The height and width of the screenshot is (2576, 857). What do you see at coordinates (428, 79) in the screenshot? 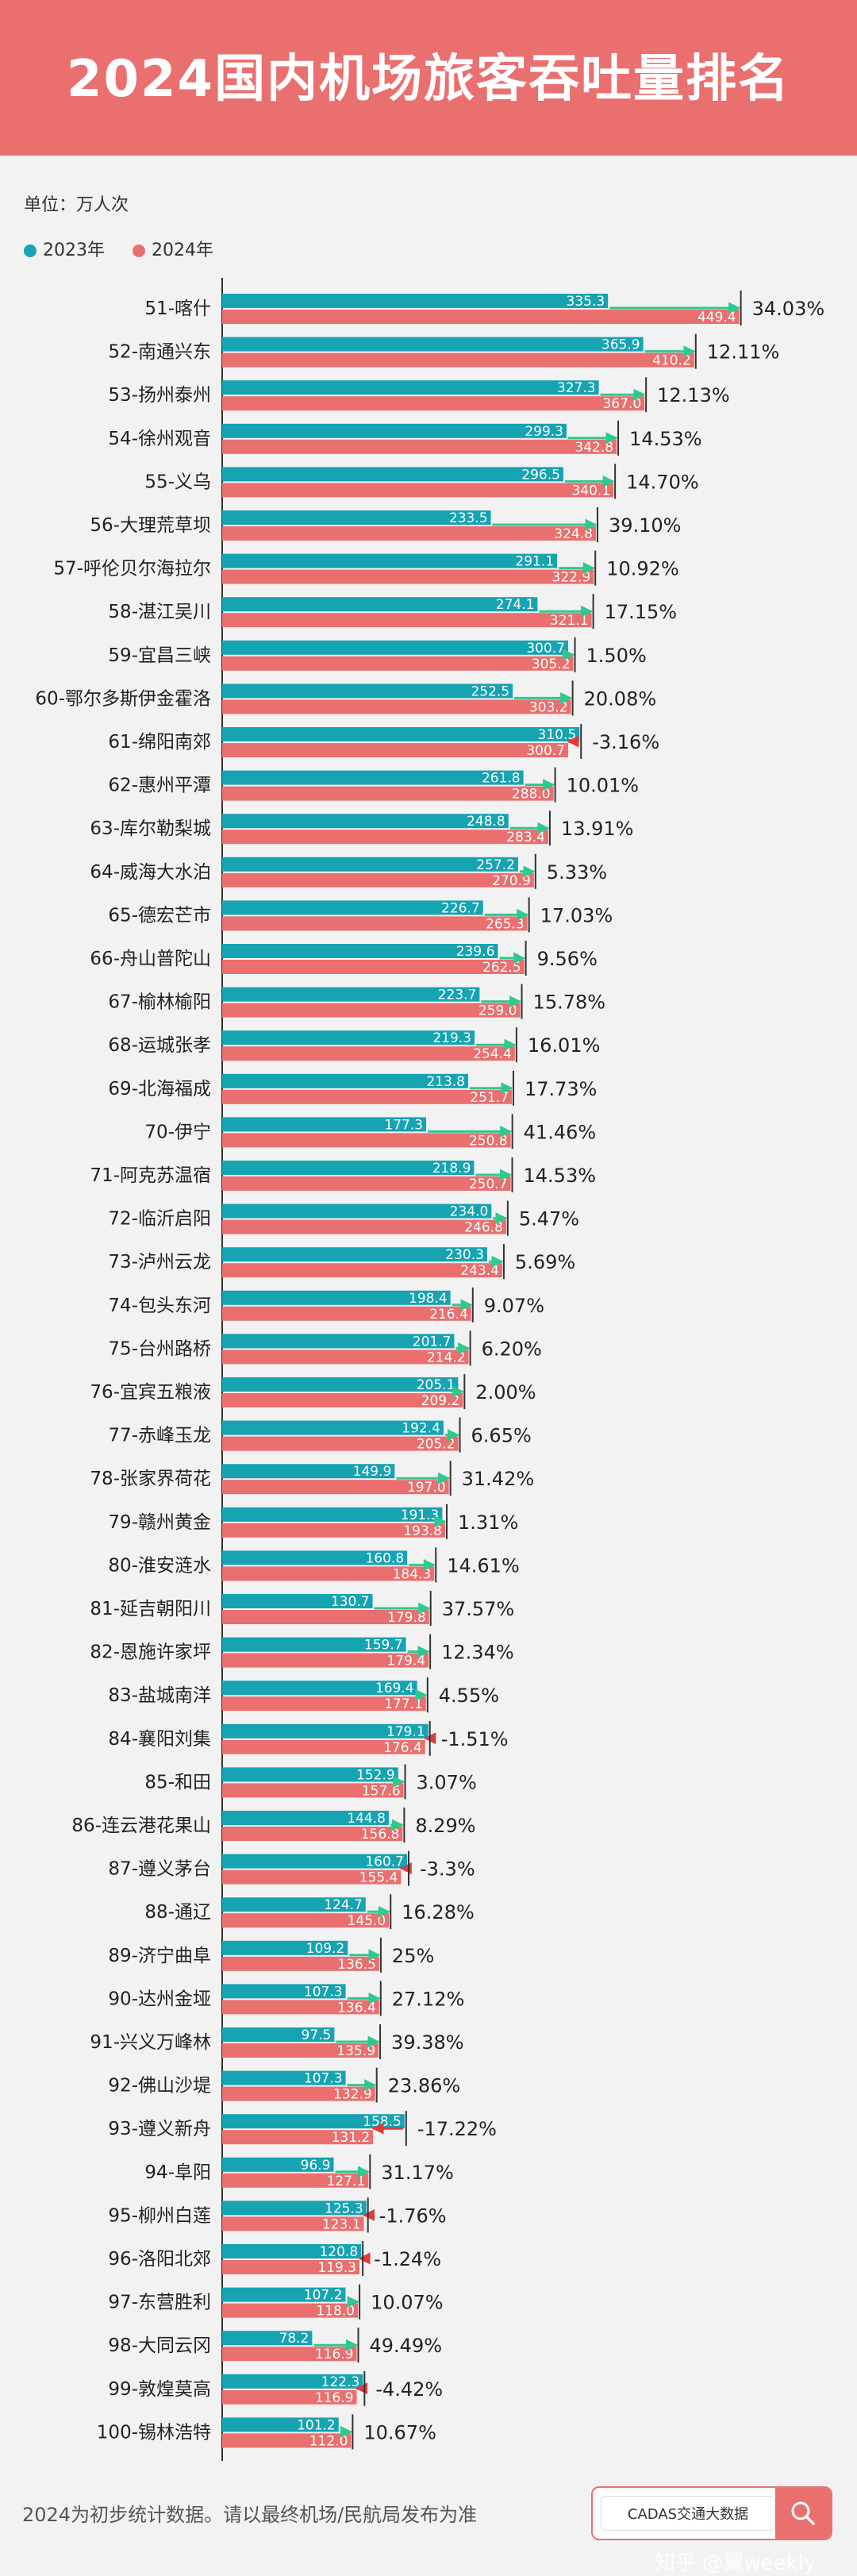
I see `page-title: 2024国内机场旅客吞吐量排名` at bounding box center [428, 79].